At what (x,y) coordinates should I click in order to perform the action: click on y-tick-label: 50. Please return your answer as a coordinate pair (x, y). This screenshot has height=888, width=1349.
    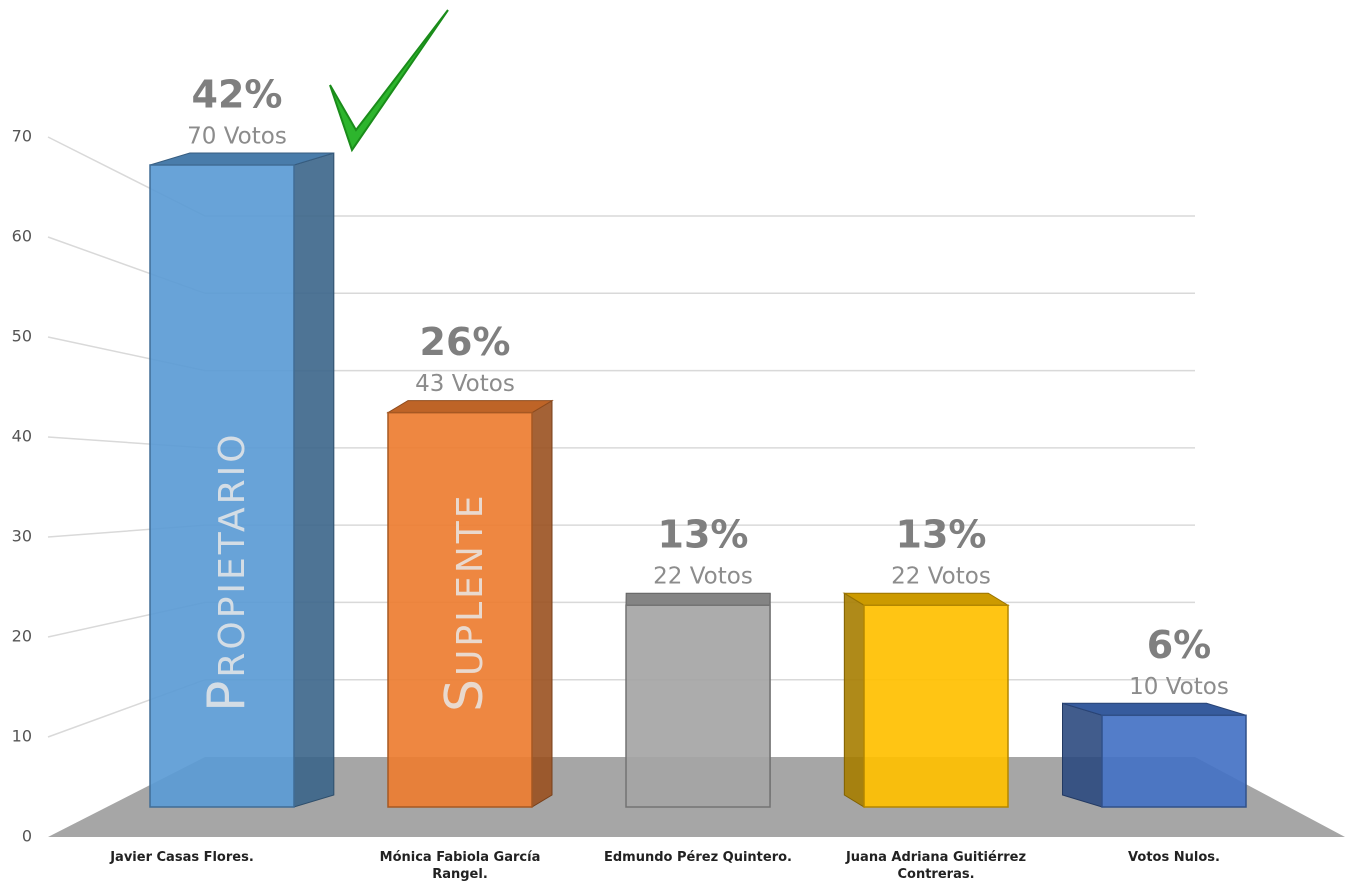
    Looking at the image, I should click on (22, 336).